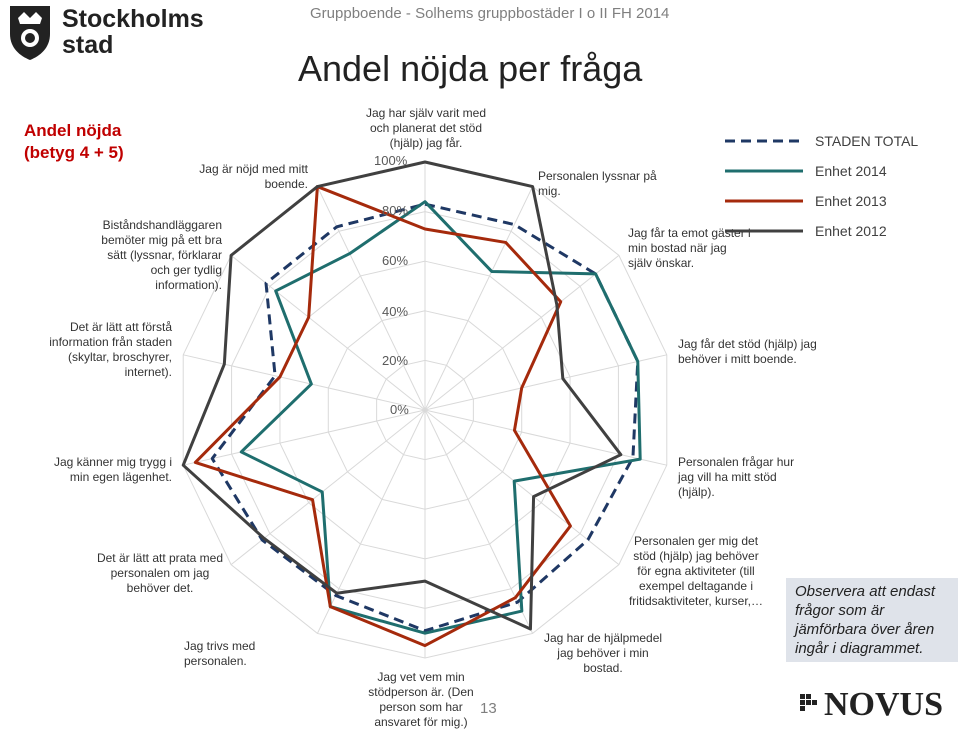 The image size is (959, 730). What do you see at coordinates (851, 231) in the screenshot?
I see `legend-label: Enhet 2012` at bounding box center [851, 231].